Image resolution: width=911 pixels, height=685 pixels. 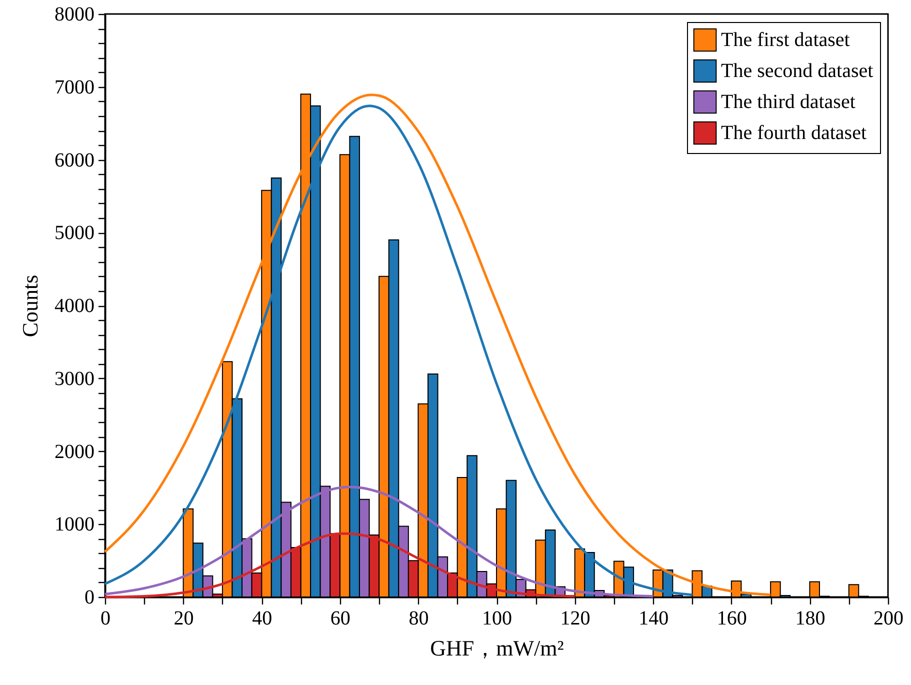 I want to click on x-tick-label: 60, so click(x=340, y=619).